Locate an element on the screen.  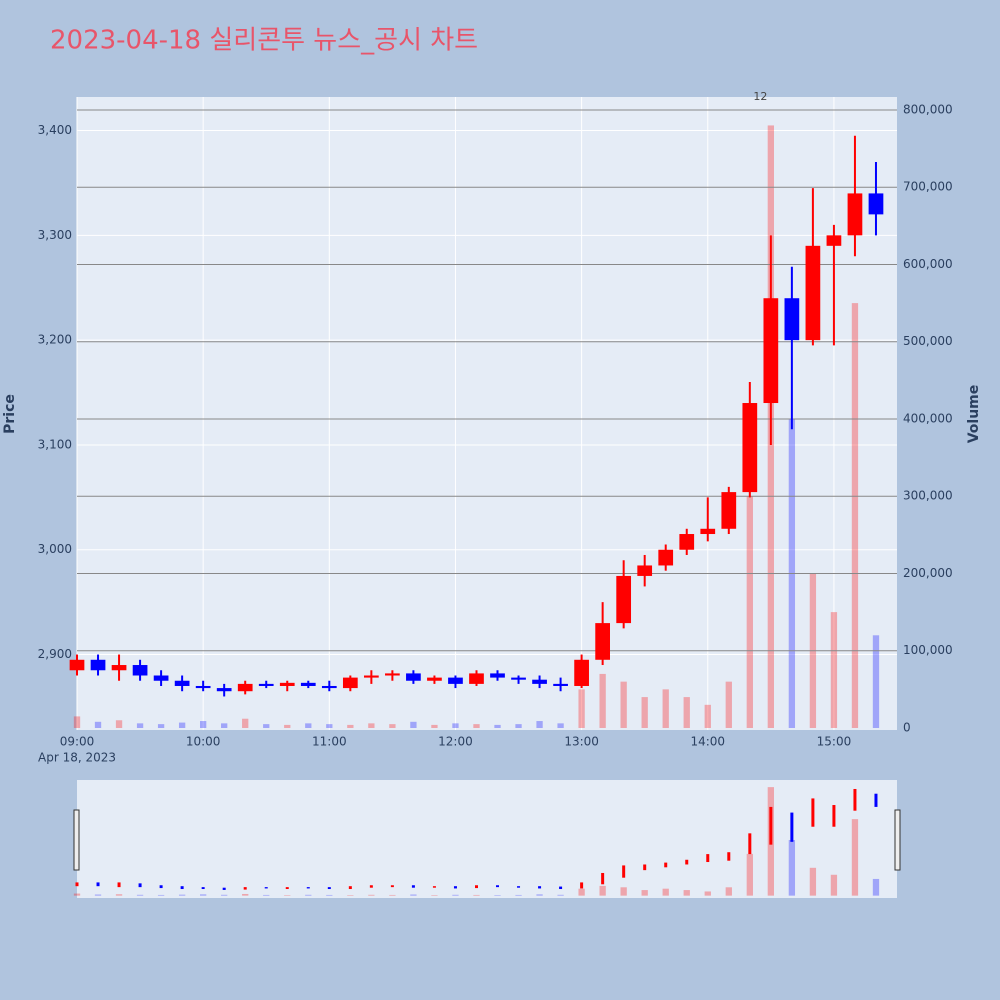
y-tick-label: 2,900 is located at coordinates (55, 654).